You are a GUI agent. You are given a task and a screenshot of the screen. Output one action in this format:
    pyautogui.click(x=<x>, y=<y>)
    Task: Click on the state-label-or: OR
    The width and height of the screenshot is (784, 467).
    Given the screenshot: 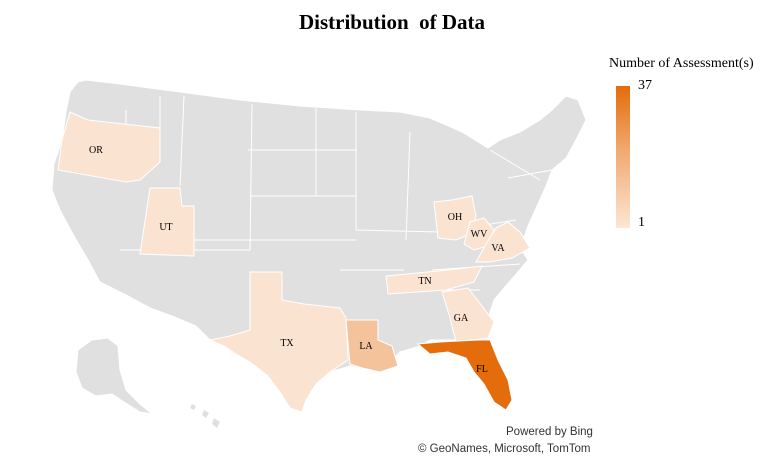 What is the action you would take?
    pyautogui.click(x=96, y=150)
    